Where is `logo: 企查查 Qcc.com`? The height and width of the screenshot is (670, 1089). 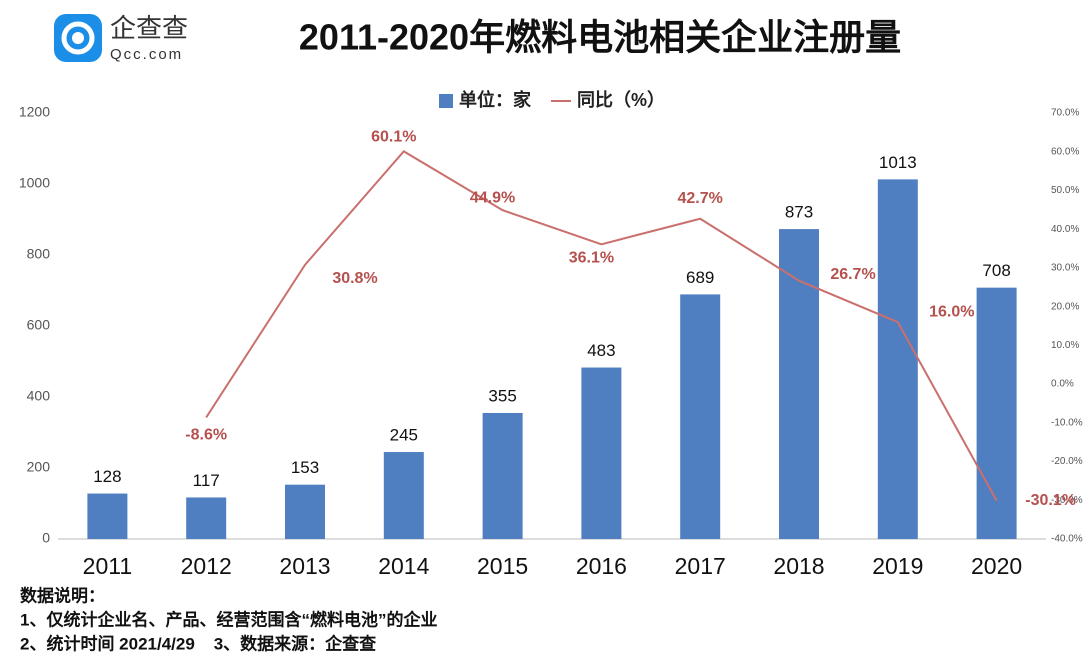
logo: 企查查 Qcc.com is located at coordinates (121, 38).